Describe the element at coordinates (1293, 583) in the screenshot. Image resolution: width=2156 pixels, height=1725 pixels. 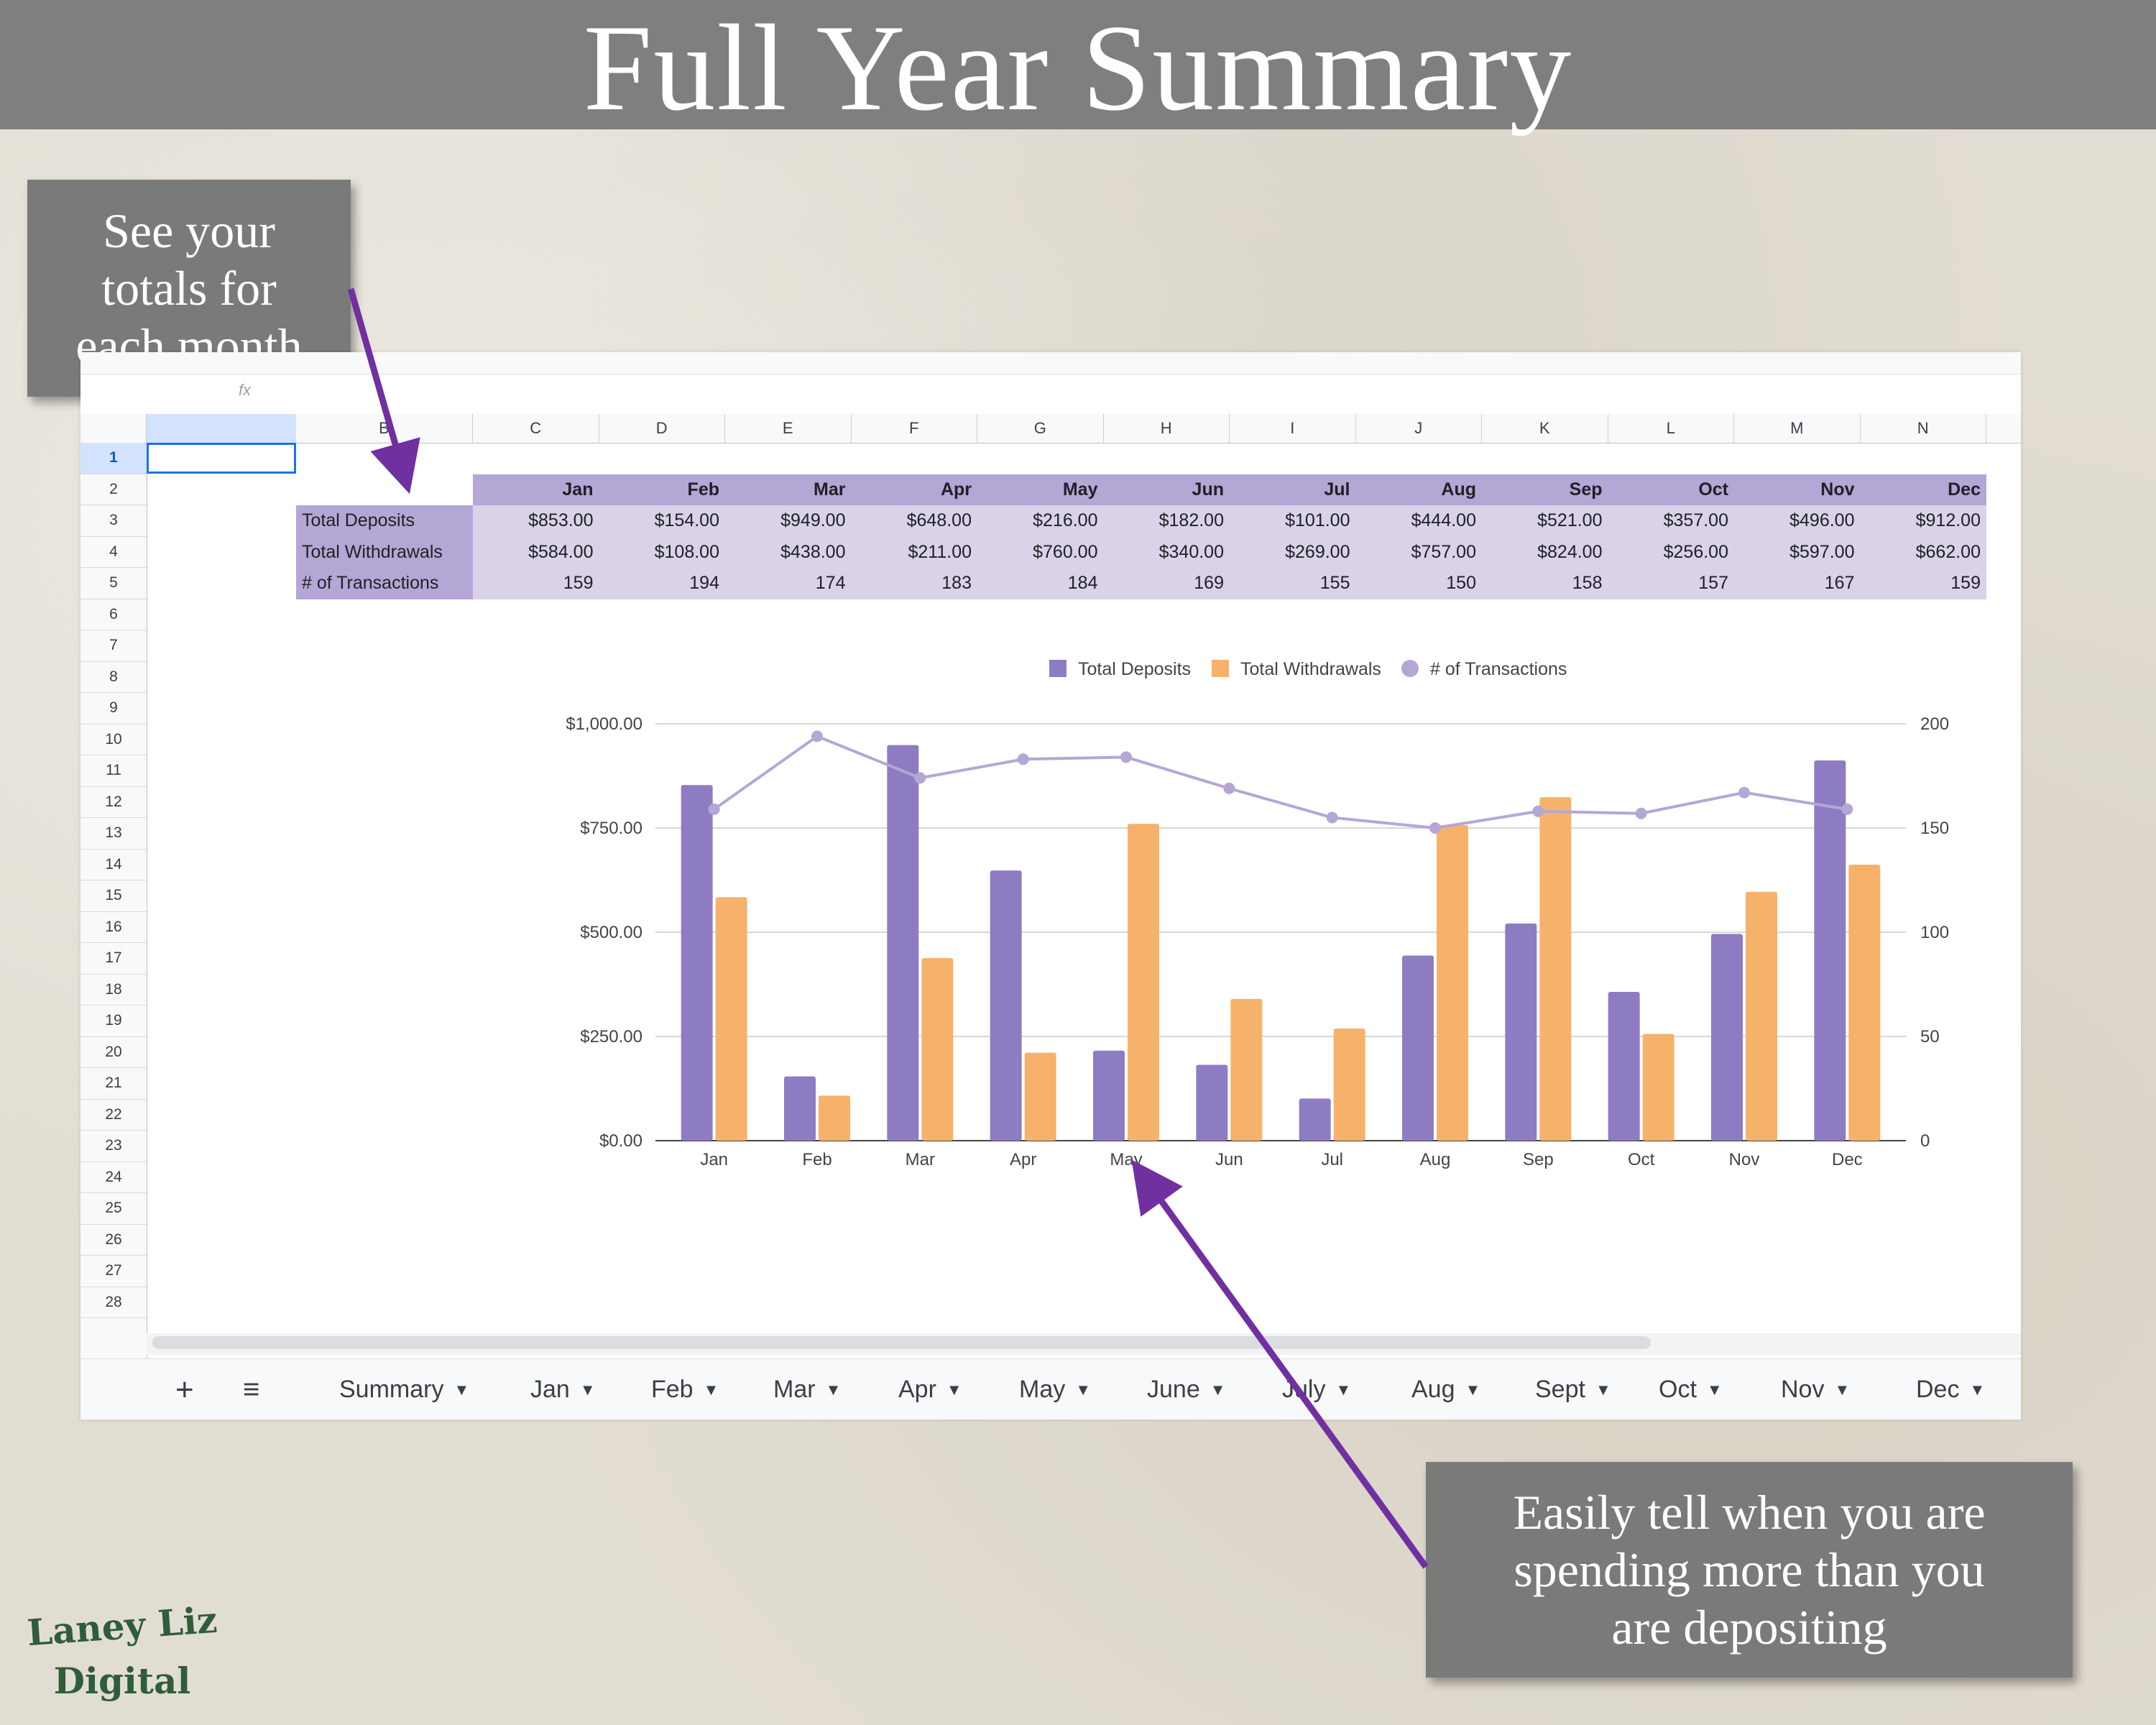
I see `table-cell: 155` at that location.